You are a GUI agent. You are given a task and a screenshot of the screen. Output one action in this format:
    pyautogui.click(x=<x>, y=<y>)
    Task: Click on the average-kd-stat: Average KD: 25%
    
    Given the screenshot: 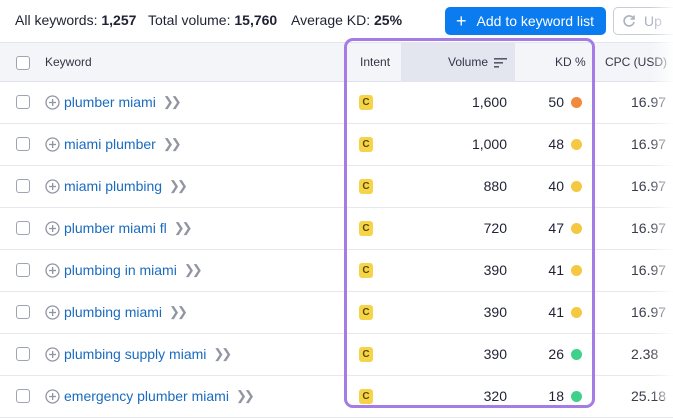 What is the action you would take?
    pyautogui.click(x=346, y=20)
    